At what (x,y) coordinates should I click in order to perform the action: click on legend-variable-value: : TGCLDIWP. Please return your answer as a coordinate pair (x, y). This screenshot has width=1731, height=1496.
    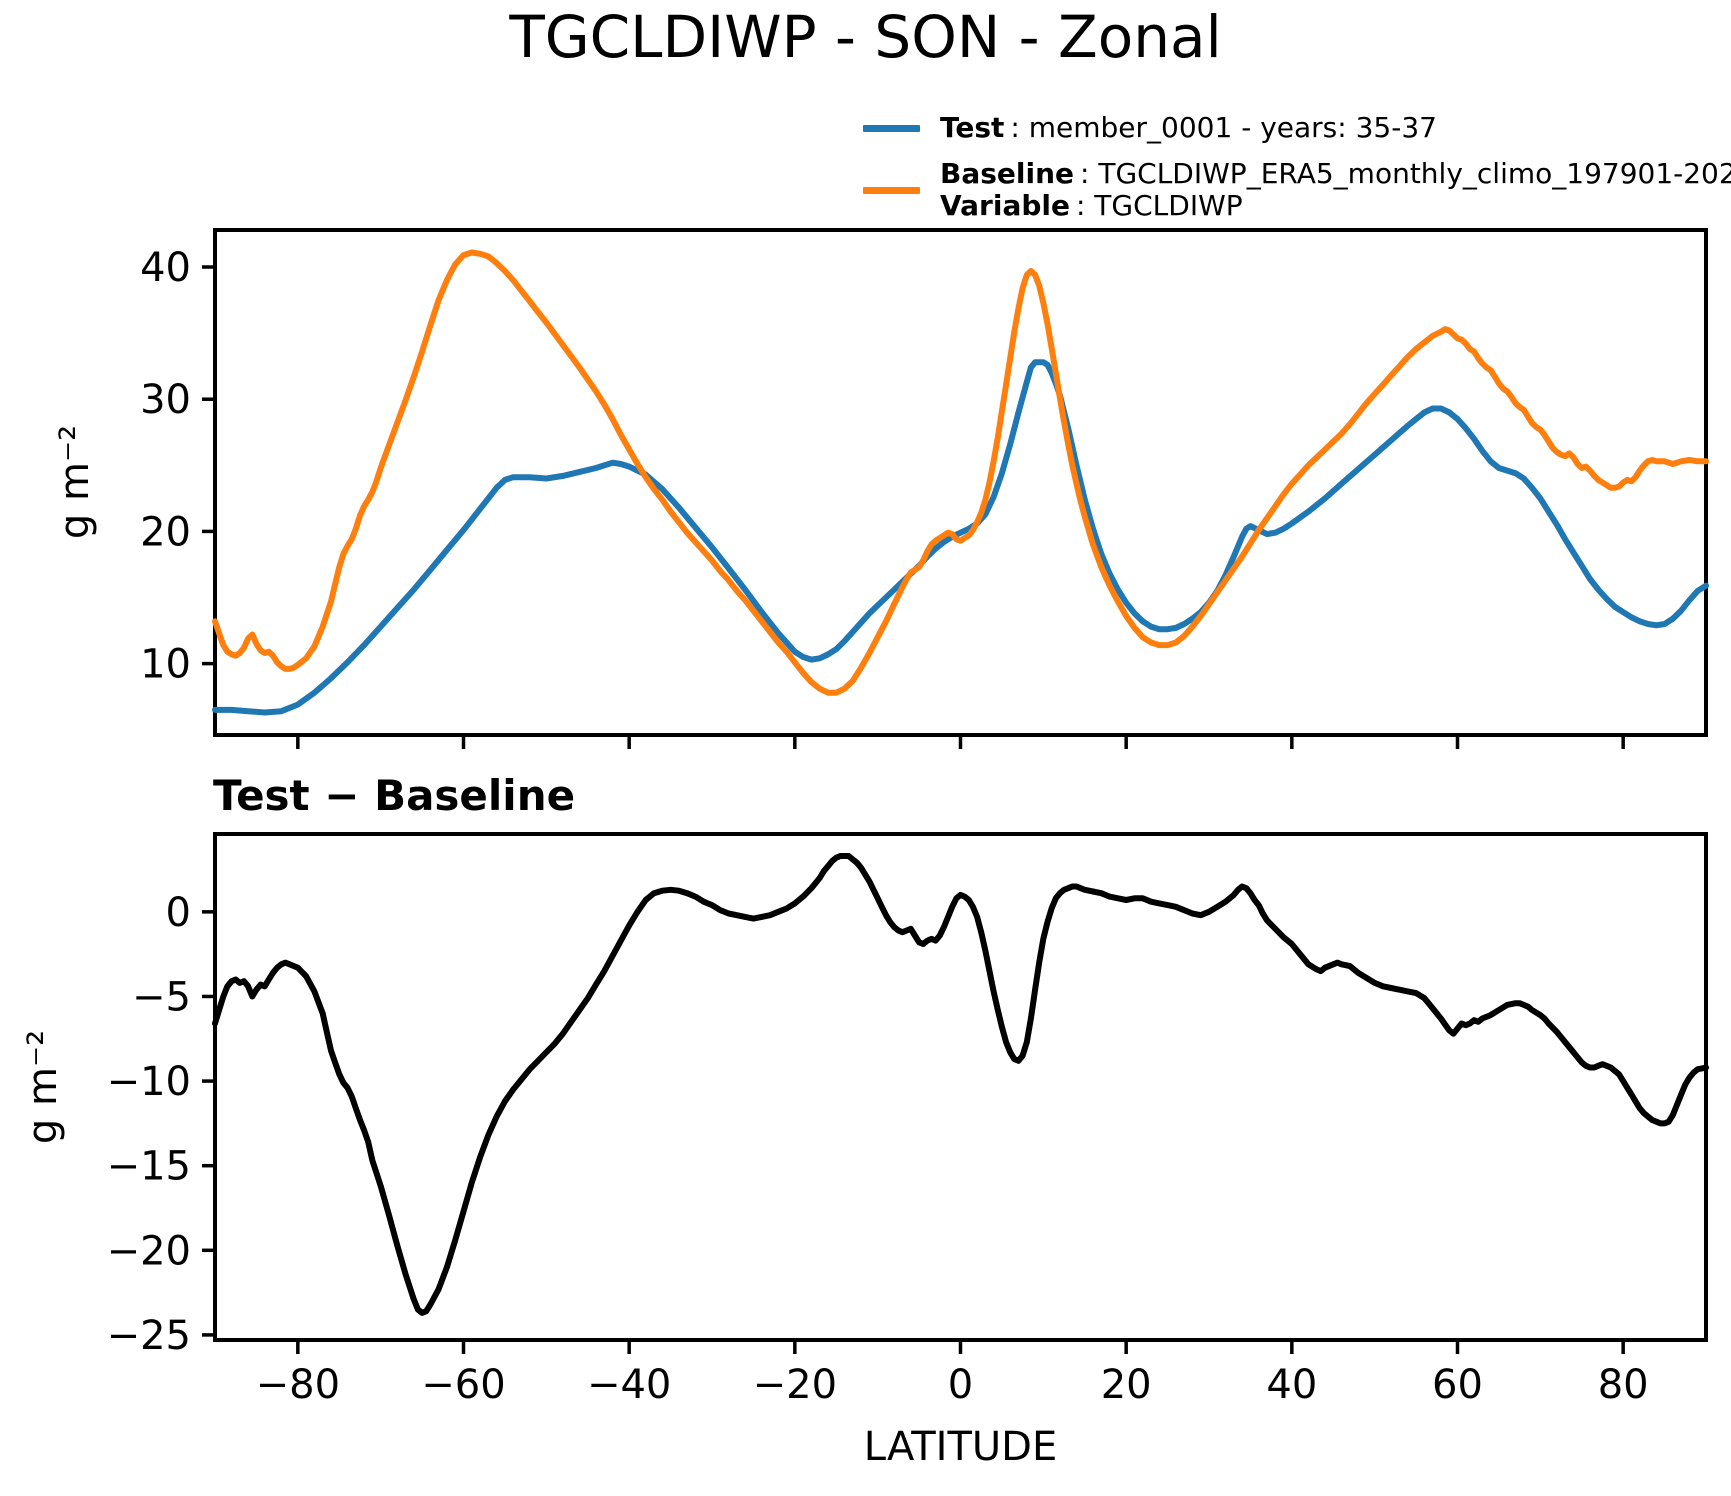
    Looking at the image, I should click on (1159, 205).